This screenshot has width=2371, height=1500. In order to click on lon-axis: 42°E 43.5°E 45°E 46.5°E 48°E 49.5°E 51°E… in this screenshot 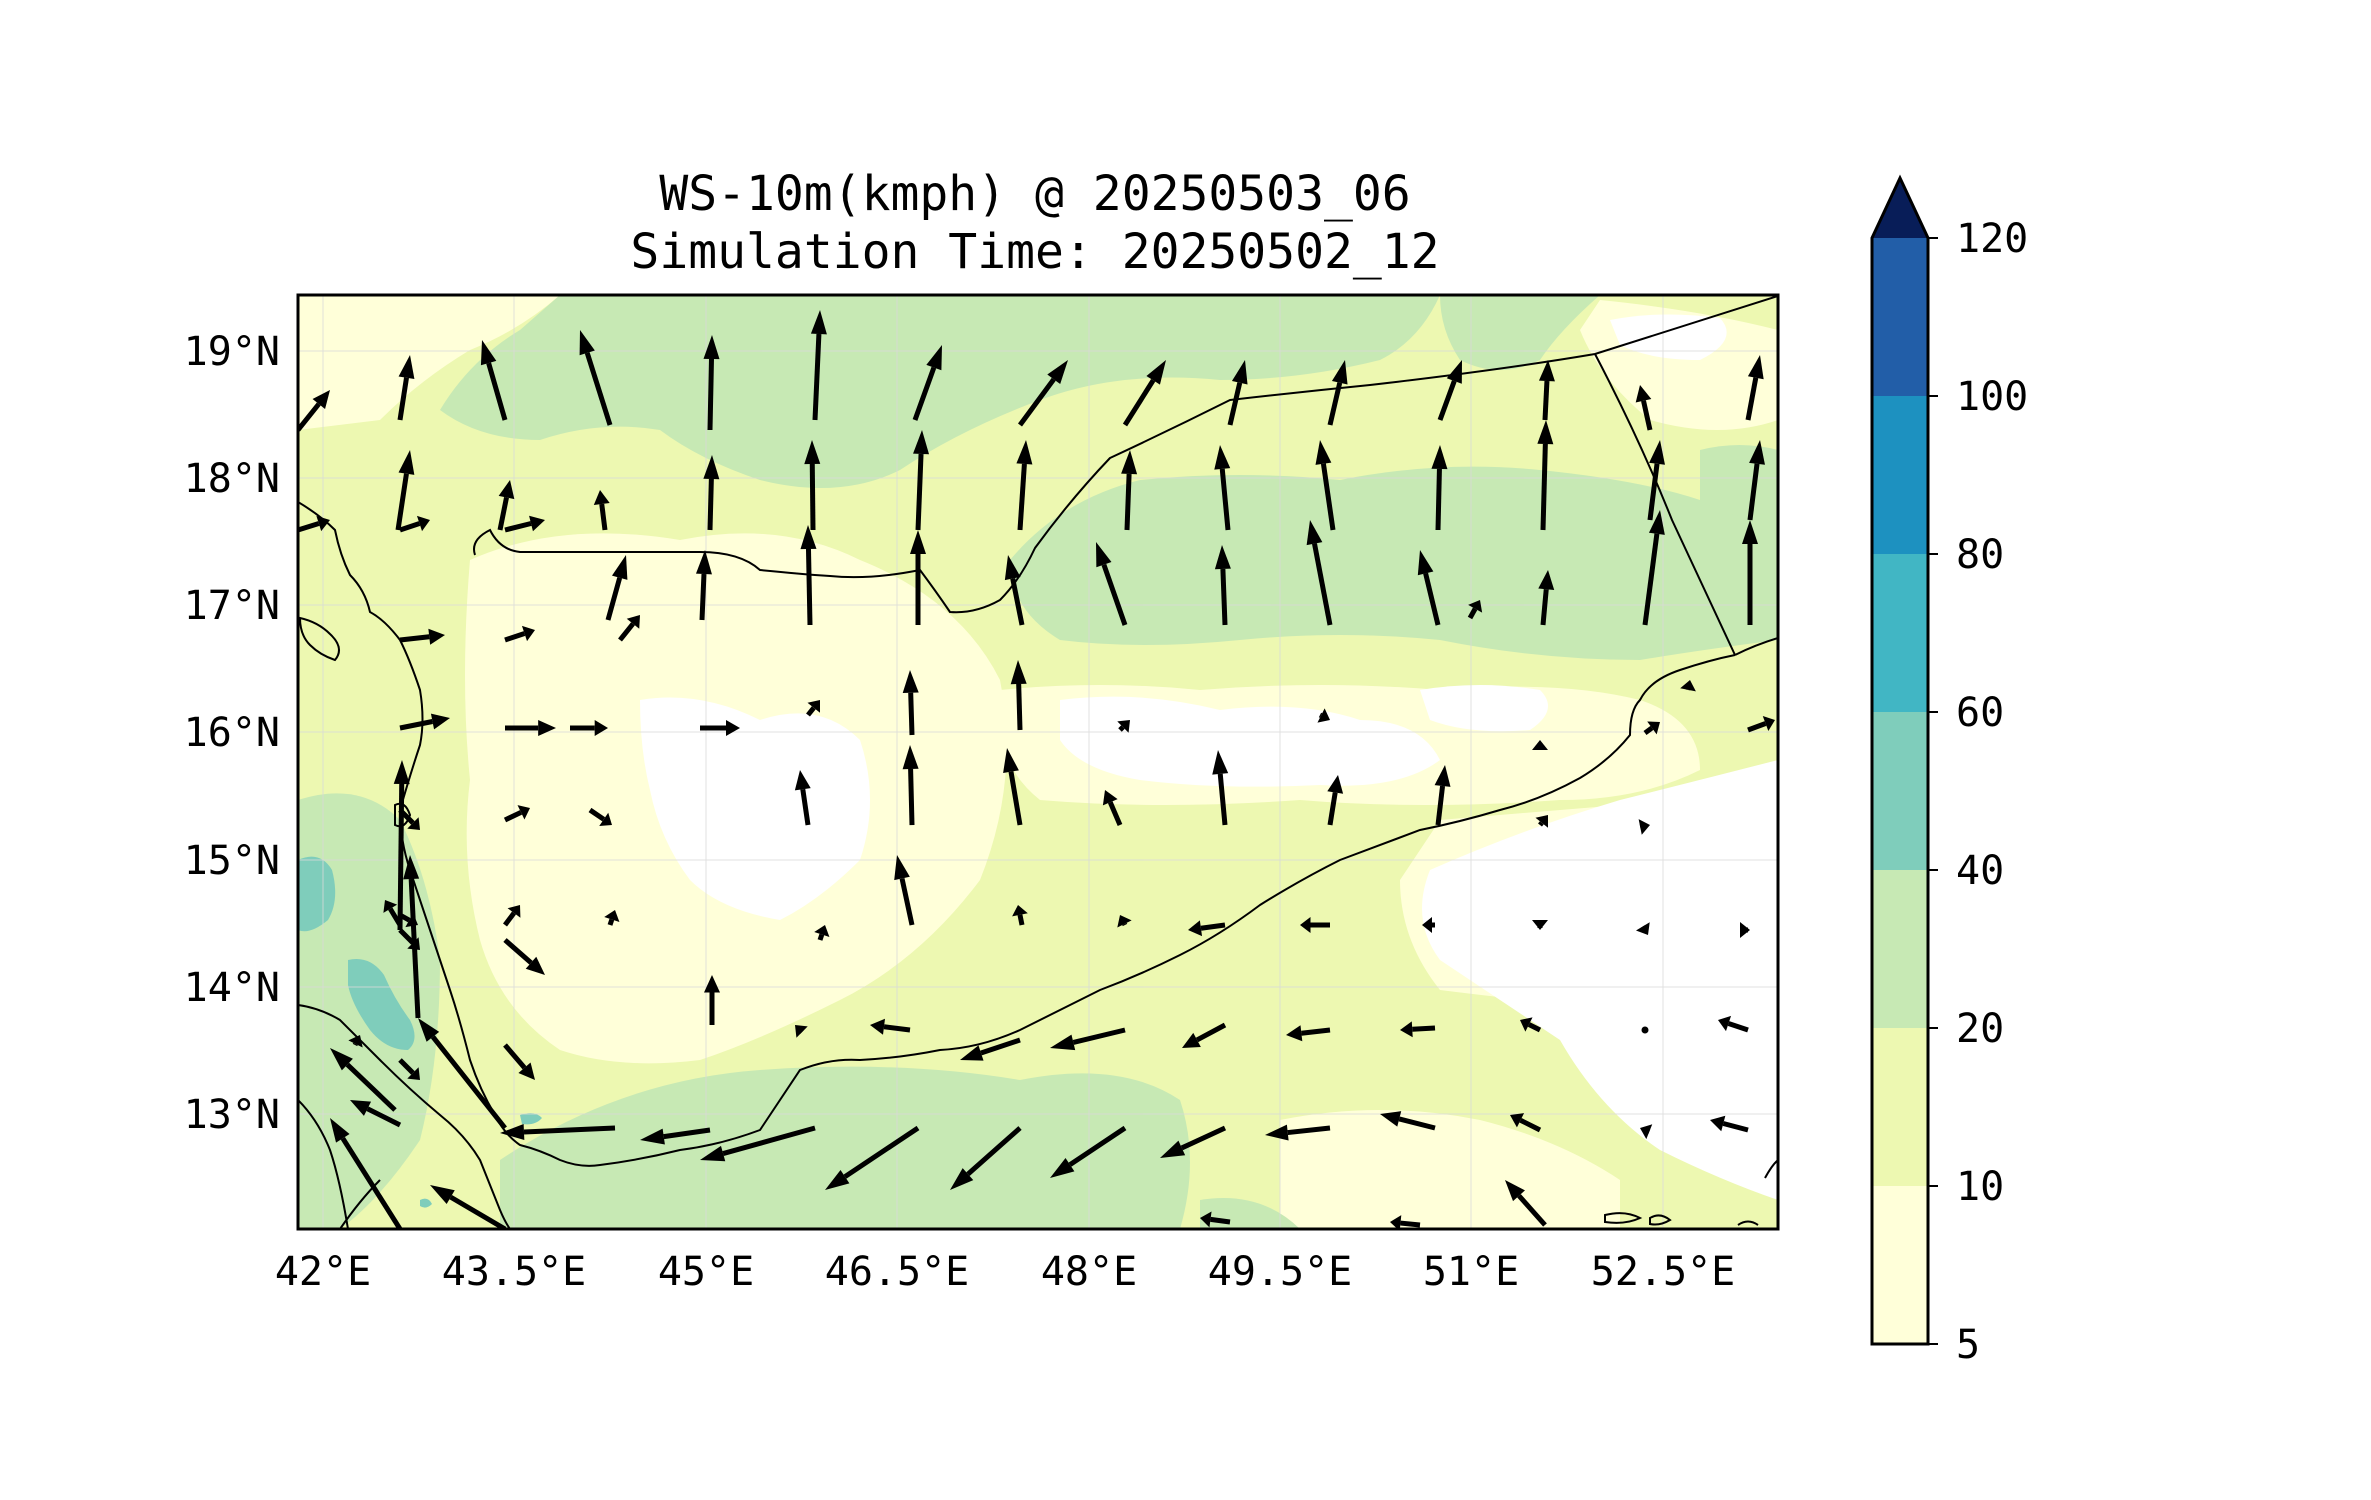, I will do `click(1005, 1272)`.